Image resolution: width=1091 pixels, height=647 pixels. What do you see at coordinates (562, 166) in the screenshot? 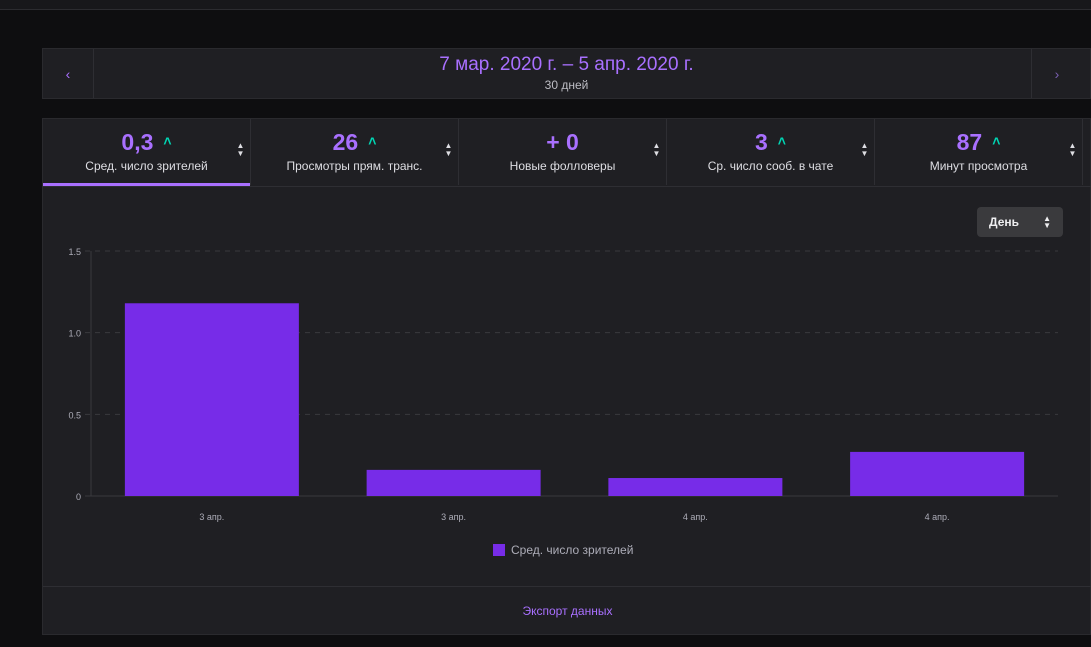
I see `metric-label: Новые фолловеры` at bounding box center [562, 166].